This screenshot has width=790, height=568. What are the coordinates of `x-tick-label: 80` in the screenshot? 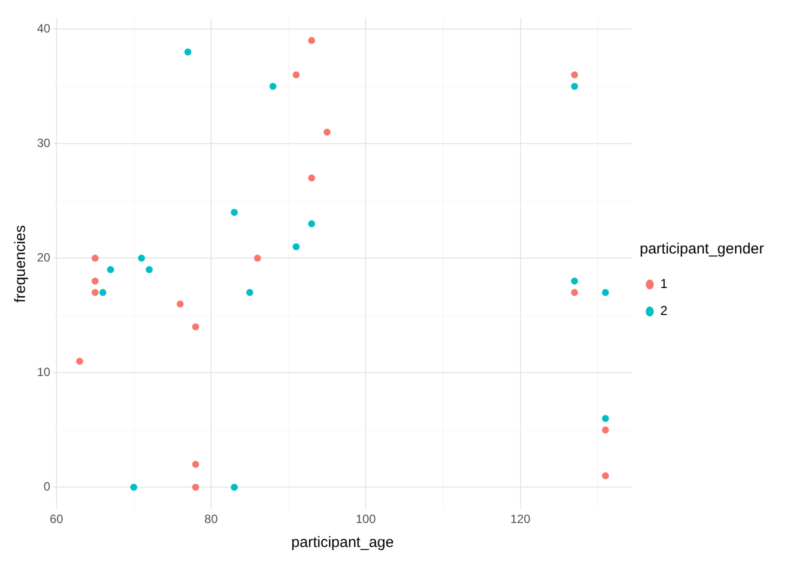 It's located at (211, 519).